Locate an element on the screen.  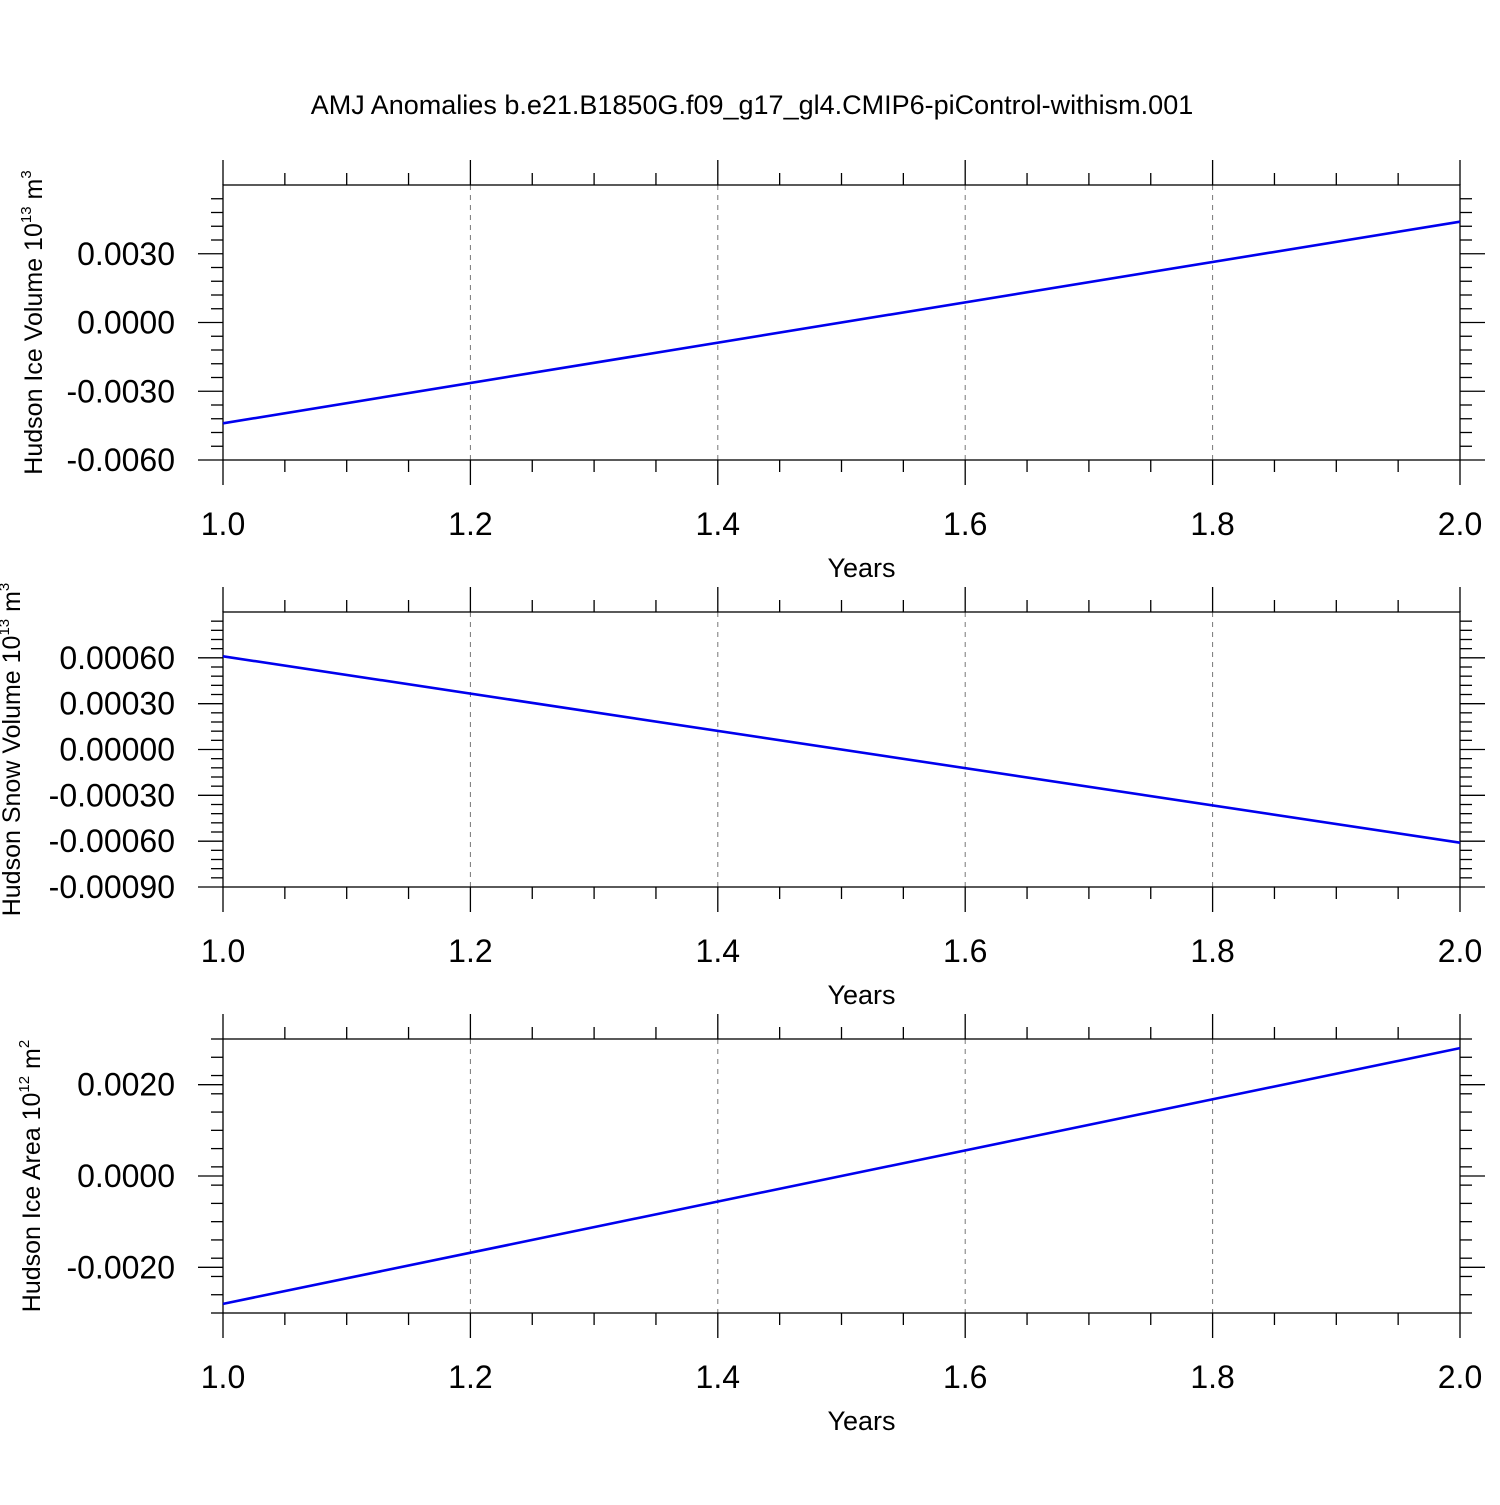
y-axis-label: Hudson Ice Area 1012 m2 is located at coordinates (31, 1176).